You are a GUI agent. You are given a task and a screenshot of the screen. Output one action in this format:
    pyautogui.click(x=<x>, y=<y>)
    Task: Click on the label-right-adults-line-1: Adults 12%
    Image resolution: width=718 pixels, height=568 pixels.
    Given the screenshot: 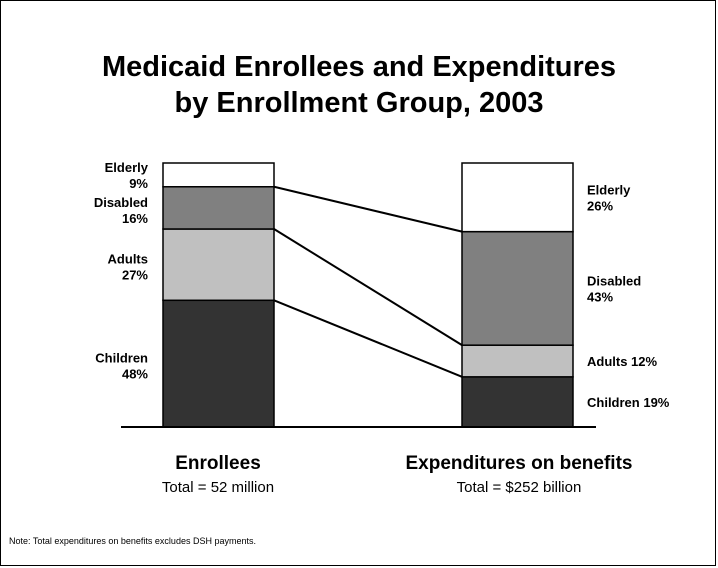 What is the action you would take?
    pyautogui.click(x=622, y=361)
    